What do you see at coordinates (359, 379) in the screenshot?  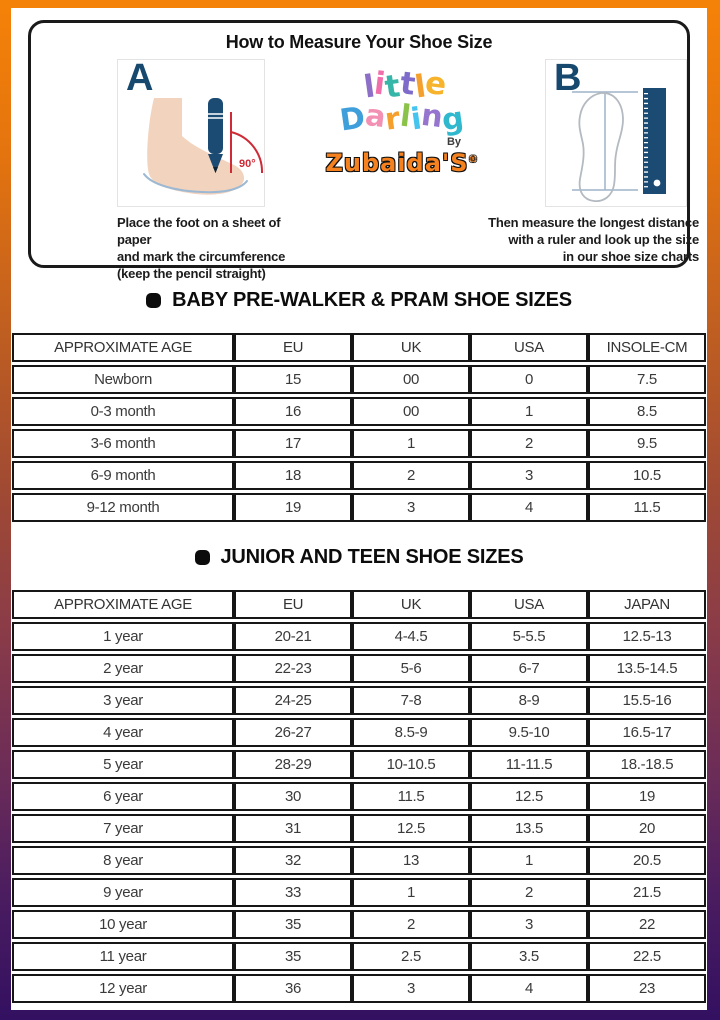 I see `table-row: Newborn 15 00 0 7.5` at bounding box center [359, 379].